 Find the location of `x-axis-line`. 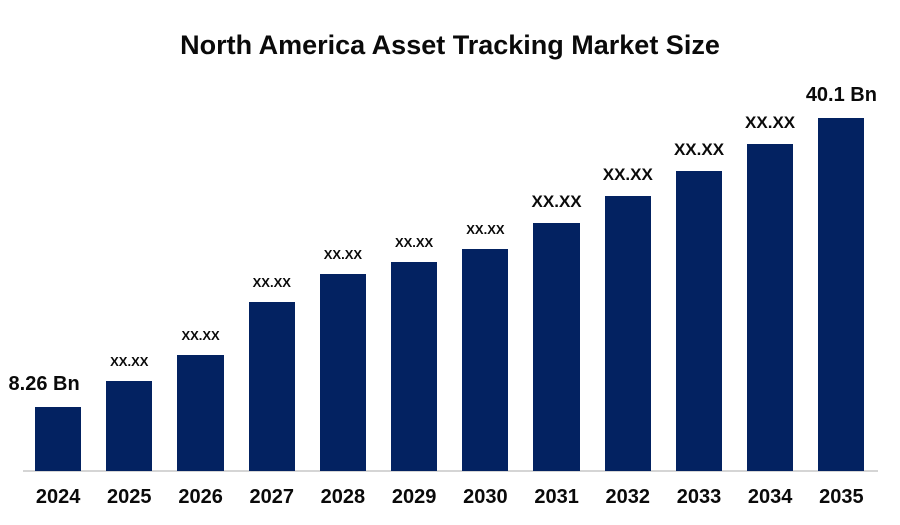

x-axis-line is located at coordinates (450, 471).